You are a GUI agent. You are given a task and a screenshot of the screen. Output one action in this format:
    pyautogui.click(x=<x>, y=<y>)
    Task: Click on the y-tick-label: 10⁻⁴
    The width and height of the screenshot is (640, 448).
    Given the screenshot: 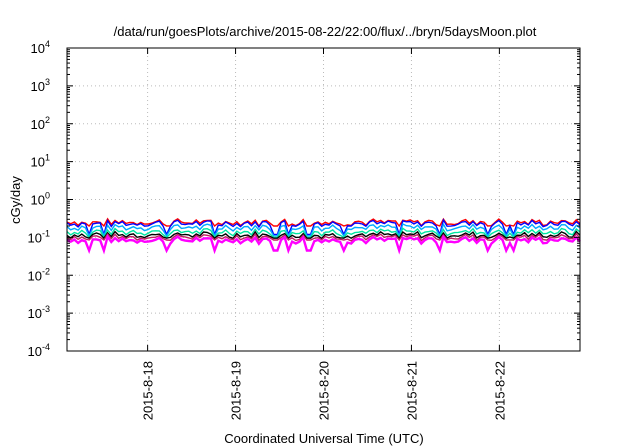 What is the action you would take?
    pyautogui.click(x=39, y=350)
    